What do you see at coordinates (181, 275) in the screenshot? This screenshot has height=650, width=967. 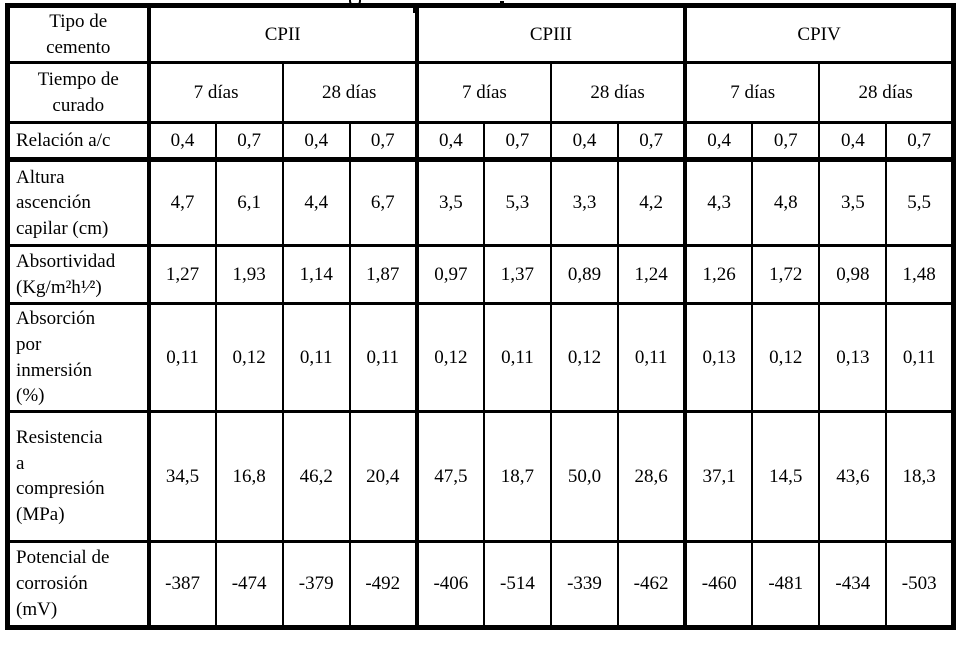 I see `value-cell: 1,27` at bounding box center [181, 275].